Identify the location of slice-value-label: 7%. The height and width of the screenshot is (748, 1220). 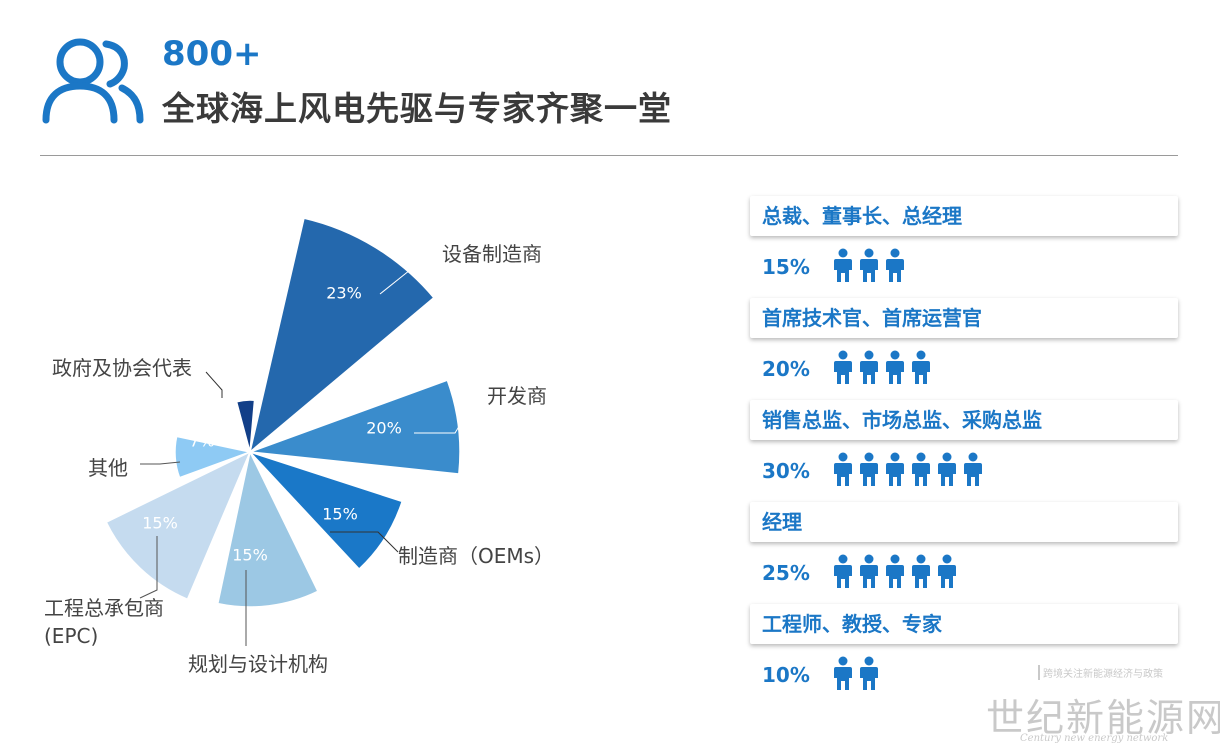
(201, 441).